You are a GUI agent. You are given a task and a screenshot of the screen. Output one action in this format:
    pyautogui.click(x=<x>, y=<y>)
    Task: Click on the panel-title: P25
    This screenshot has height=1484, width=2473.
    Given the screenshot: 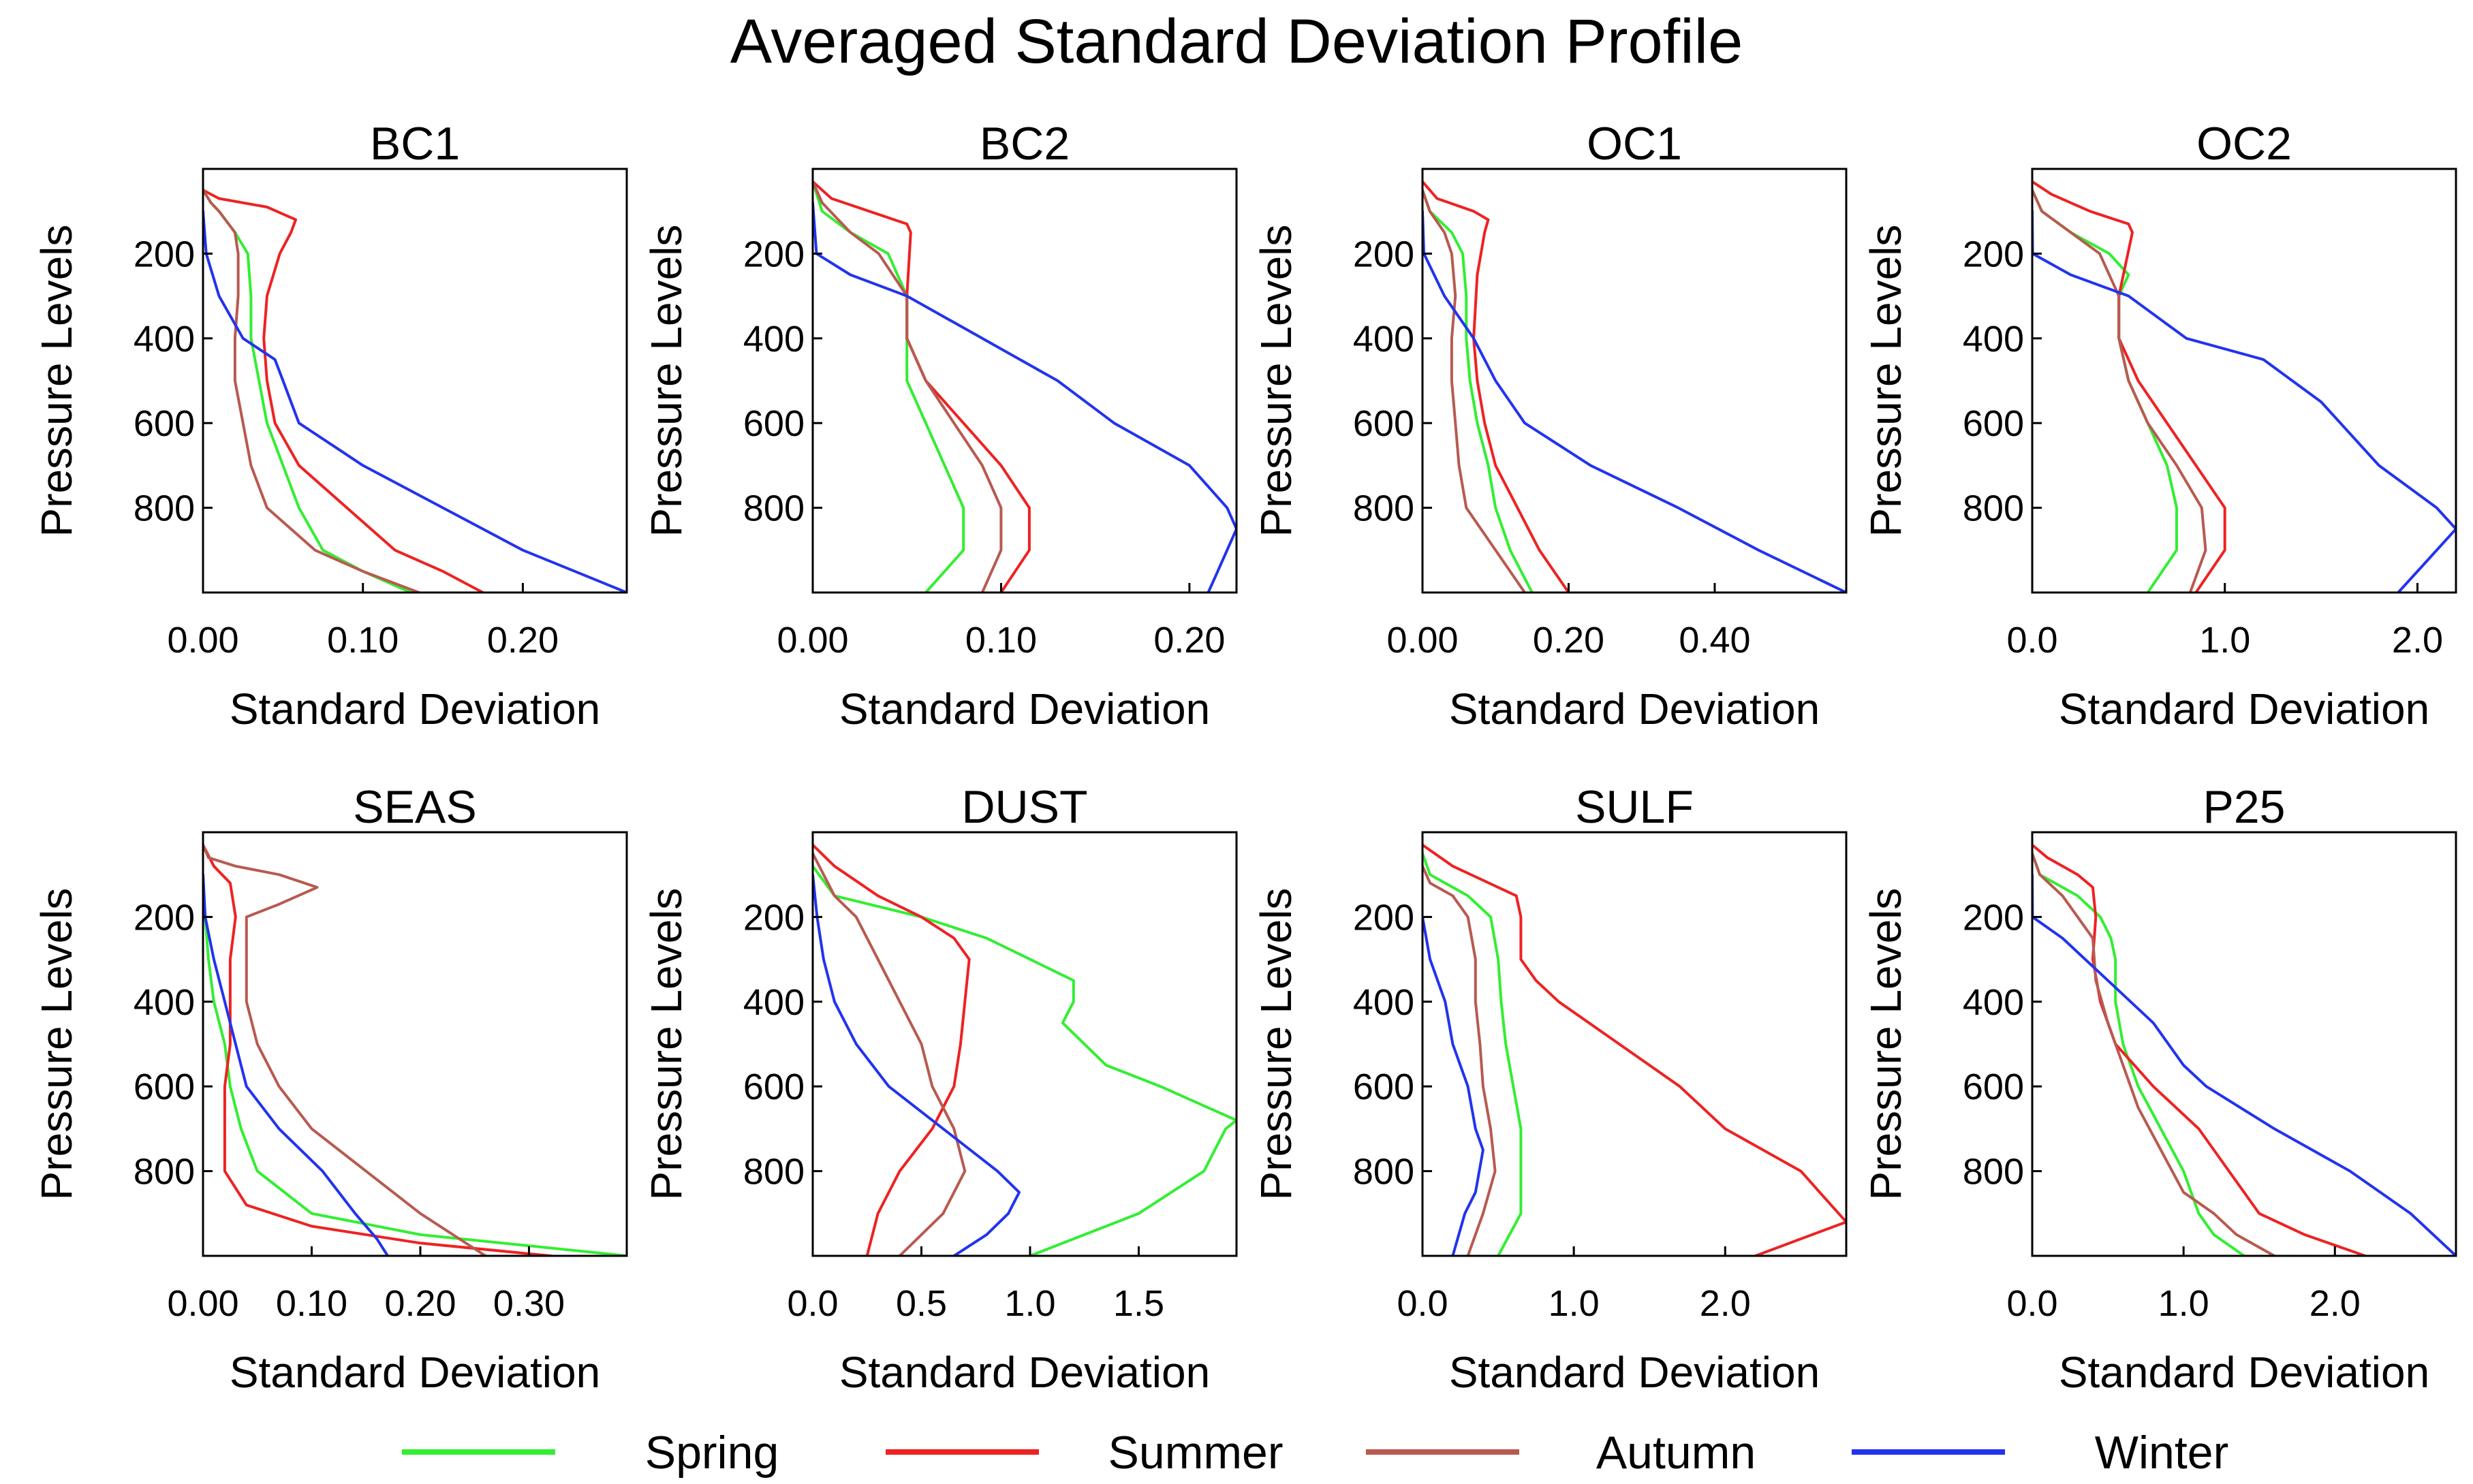 What is the action you would take?
    pyautogui.click(x=2244, y=807)
    